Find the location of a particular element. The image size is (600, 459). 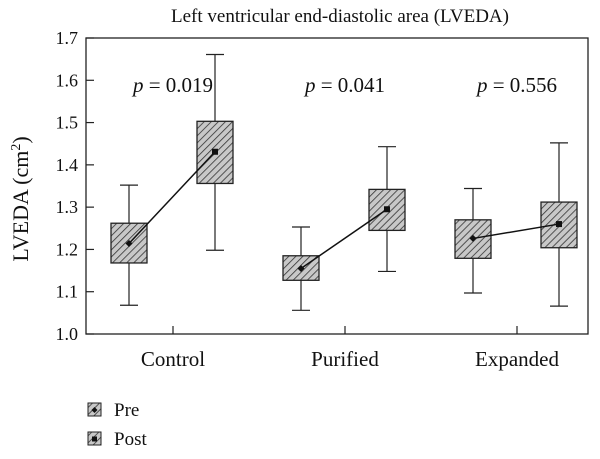

x-category-label-0: Control is located at coordinates (173, 359).